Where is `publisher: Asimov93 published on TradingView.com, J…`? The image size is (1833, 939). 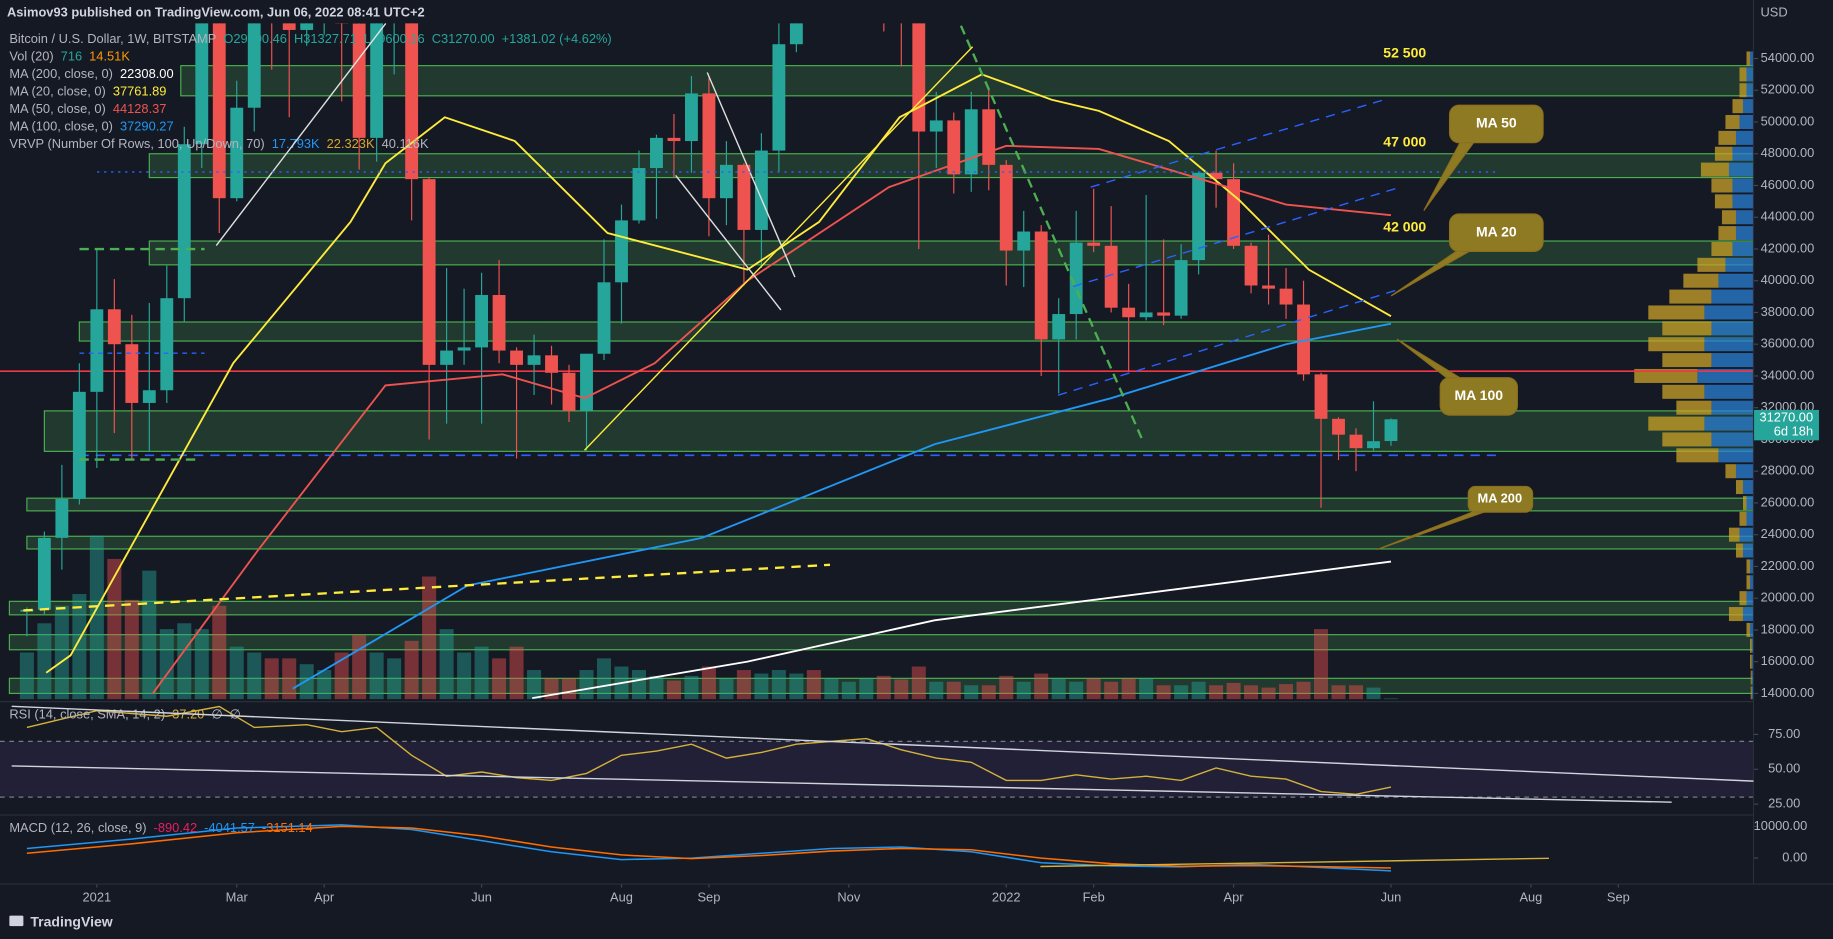
publisher: Asimov93 published on TradingView.com, J… is located at coordinates (216, 11).